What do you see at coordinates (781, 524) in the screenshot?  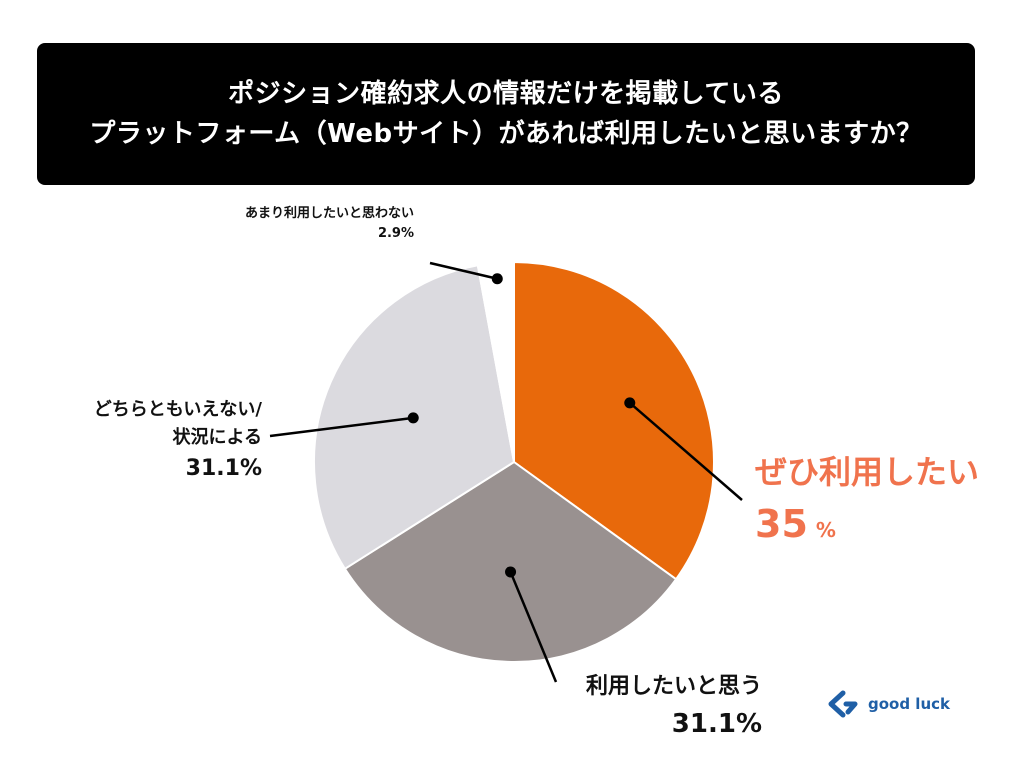 I see `label-definitely-value: 35` at bounding box center [781, 524].